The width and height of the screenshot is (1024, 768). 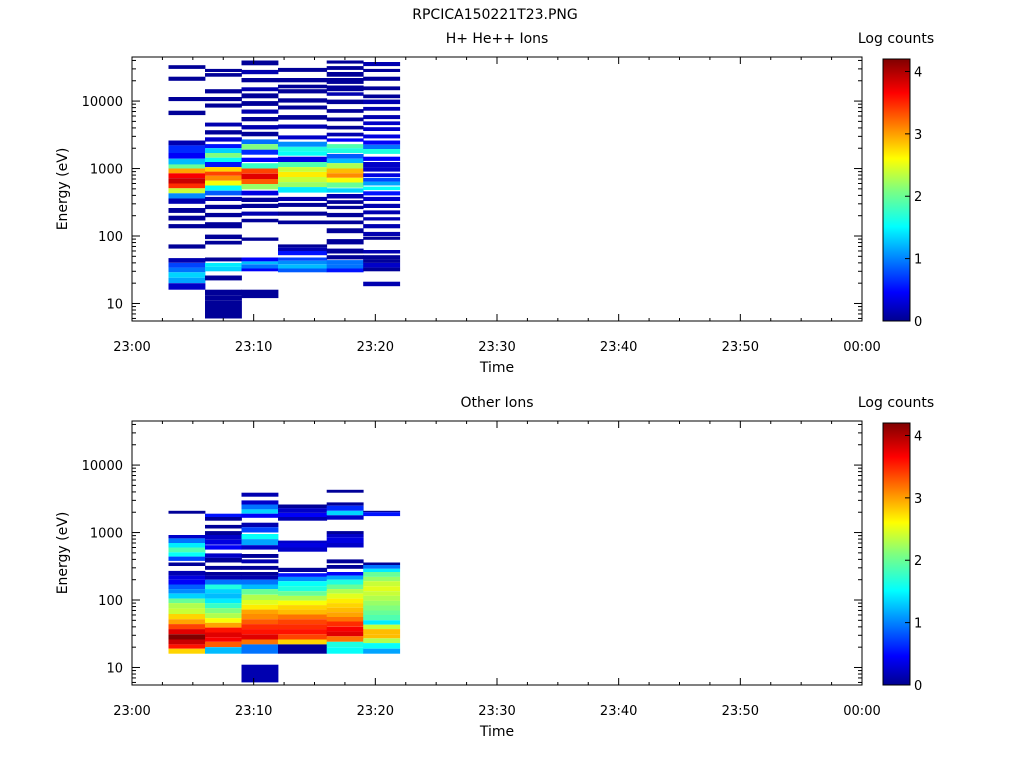 I want to click on colorbar-tick-label: 4, so click(x=918, y=436).